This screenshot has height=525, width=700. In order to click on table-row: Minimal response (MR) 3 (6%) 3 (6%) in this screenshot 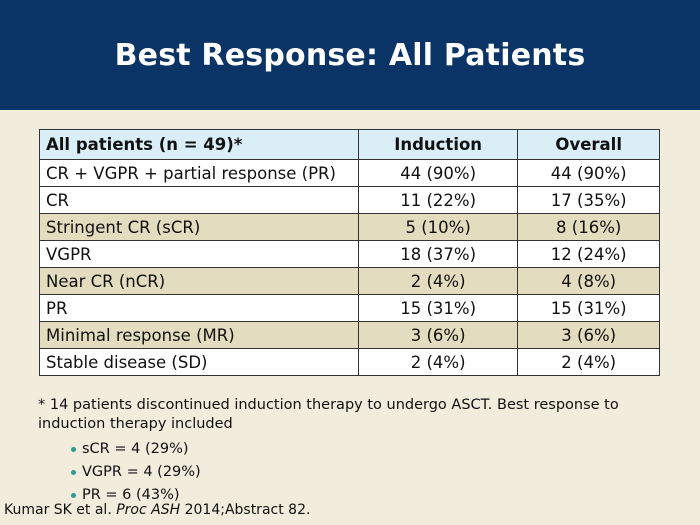, I will do `click(349, 335)`.